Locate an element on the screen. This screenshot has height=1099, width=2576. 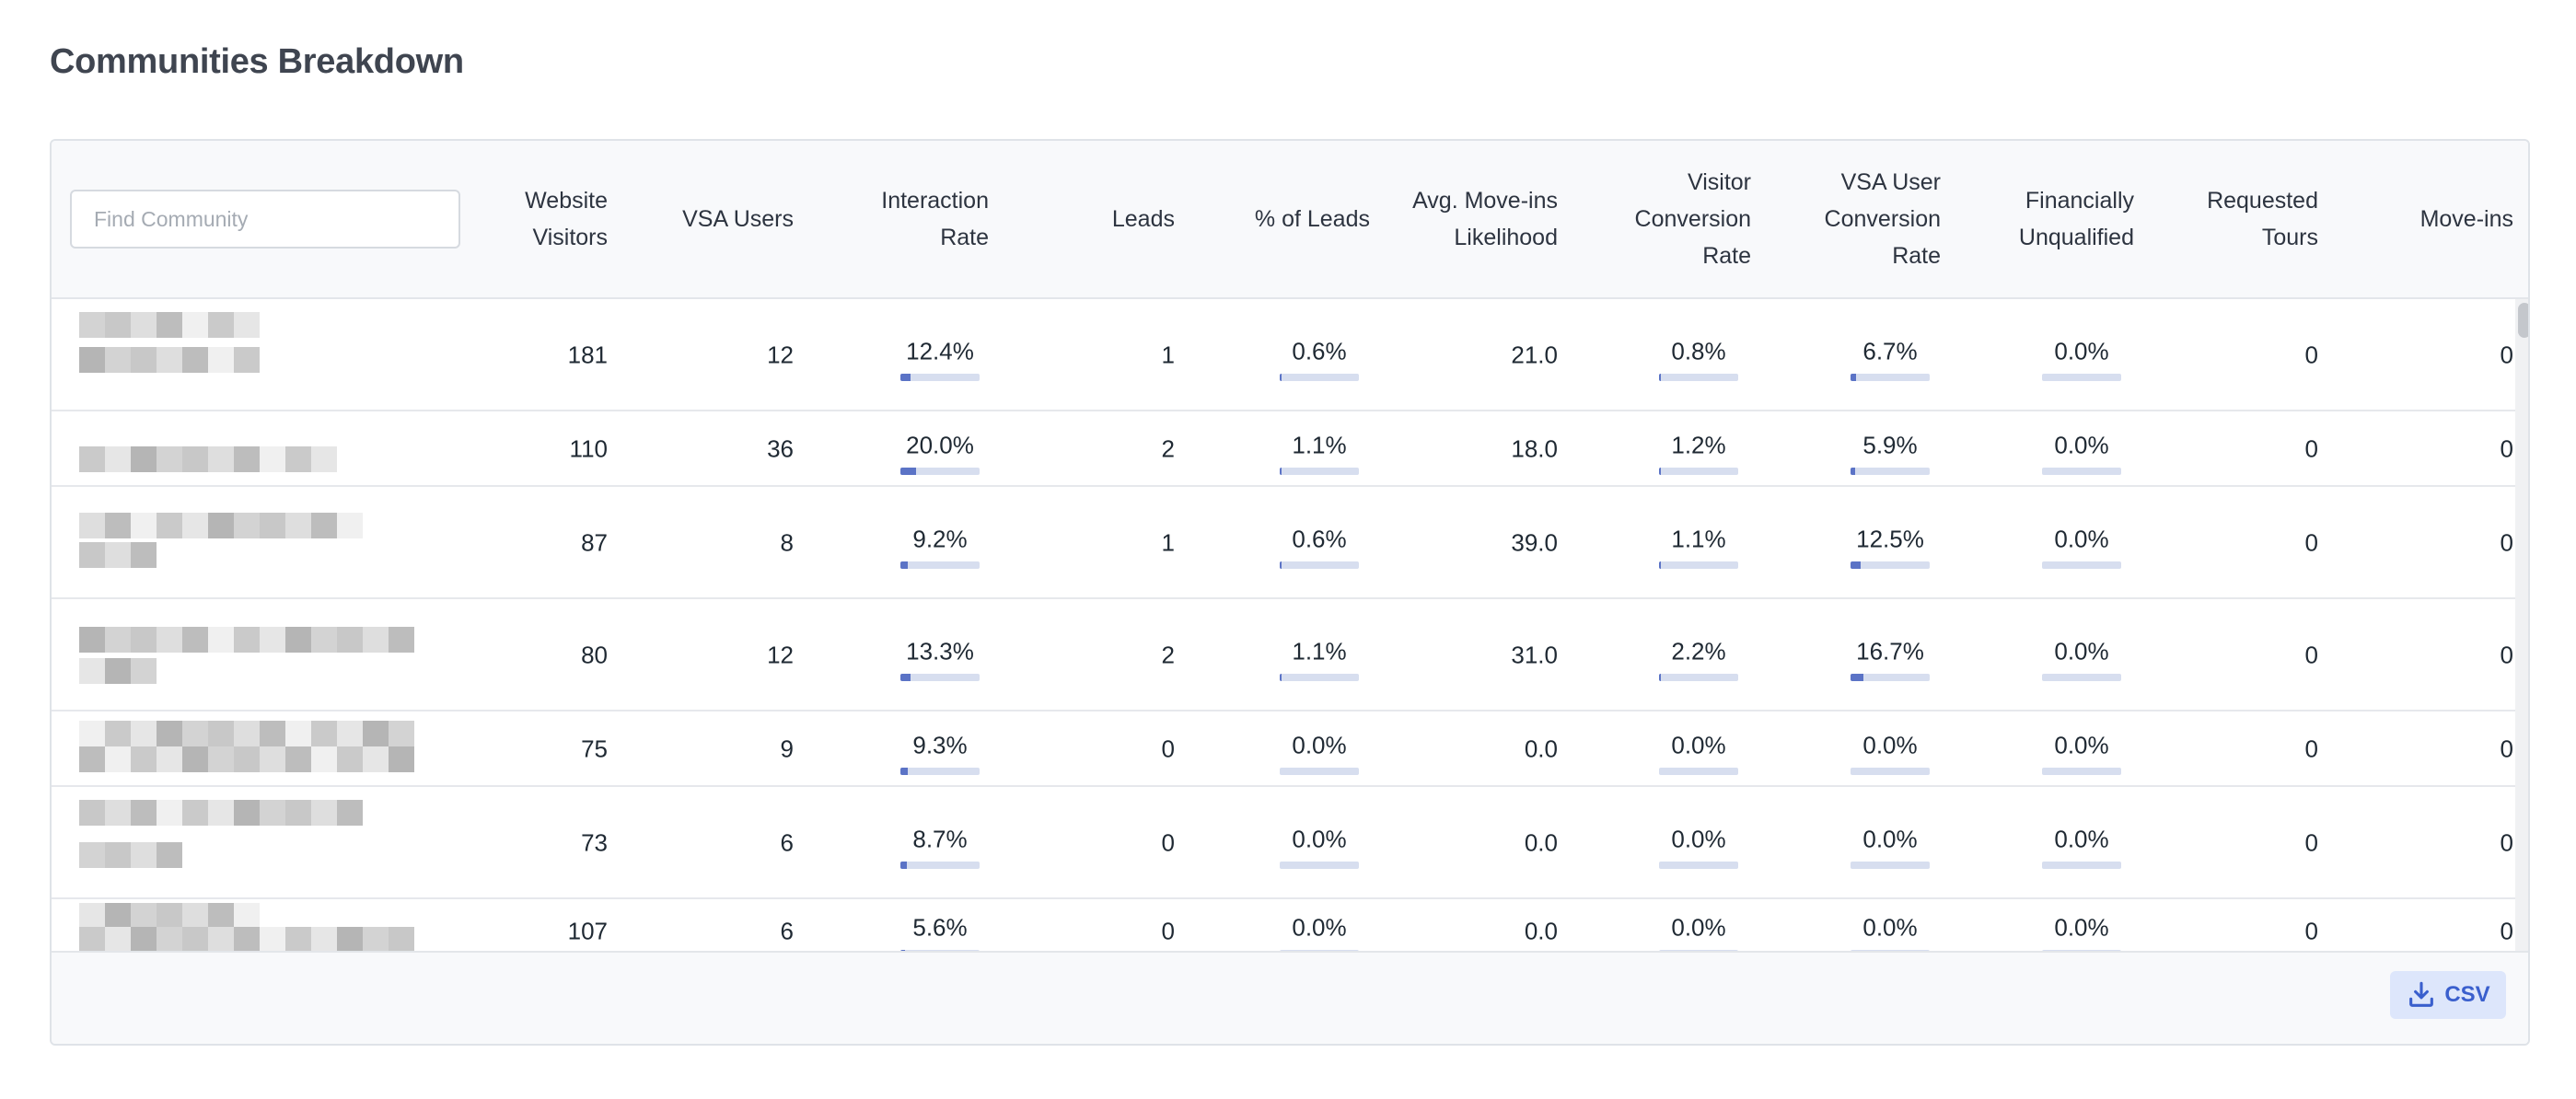
column-header-avg-move-ins-likelihood: Avg. Move-ins Likelihood is located at coordinates (1485, 219).